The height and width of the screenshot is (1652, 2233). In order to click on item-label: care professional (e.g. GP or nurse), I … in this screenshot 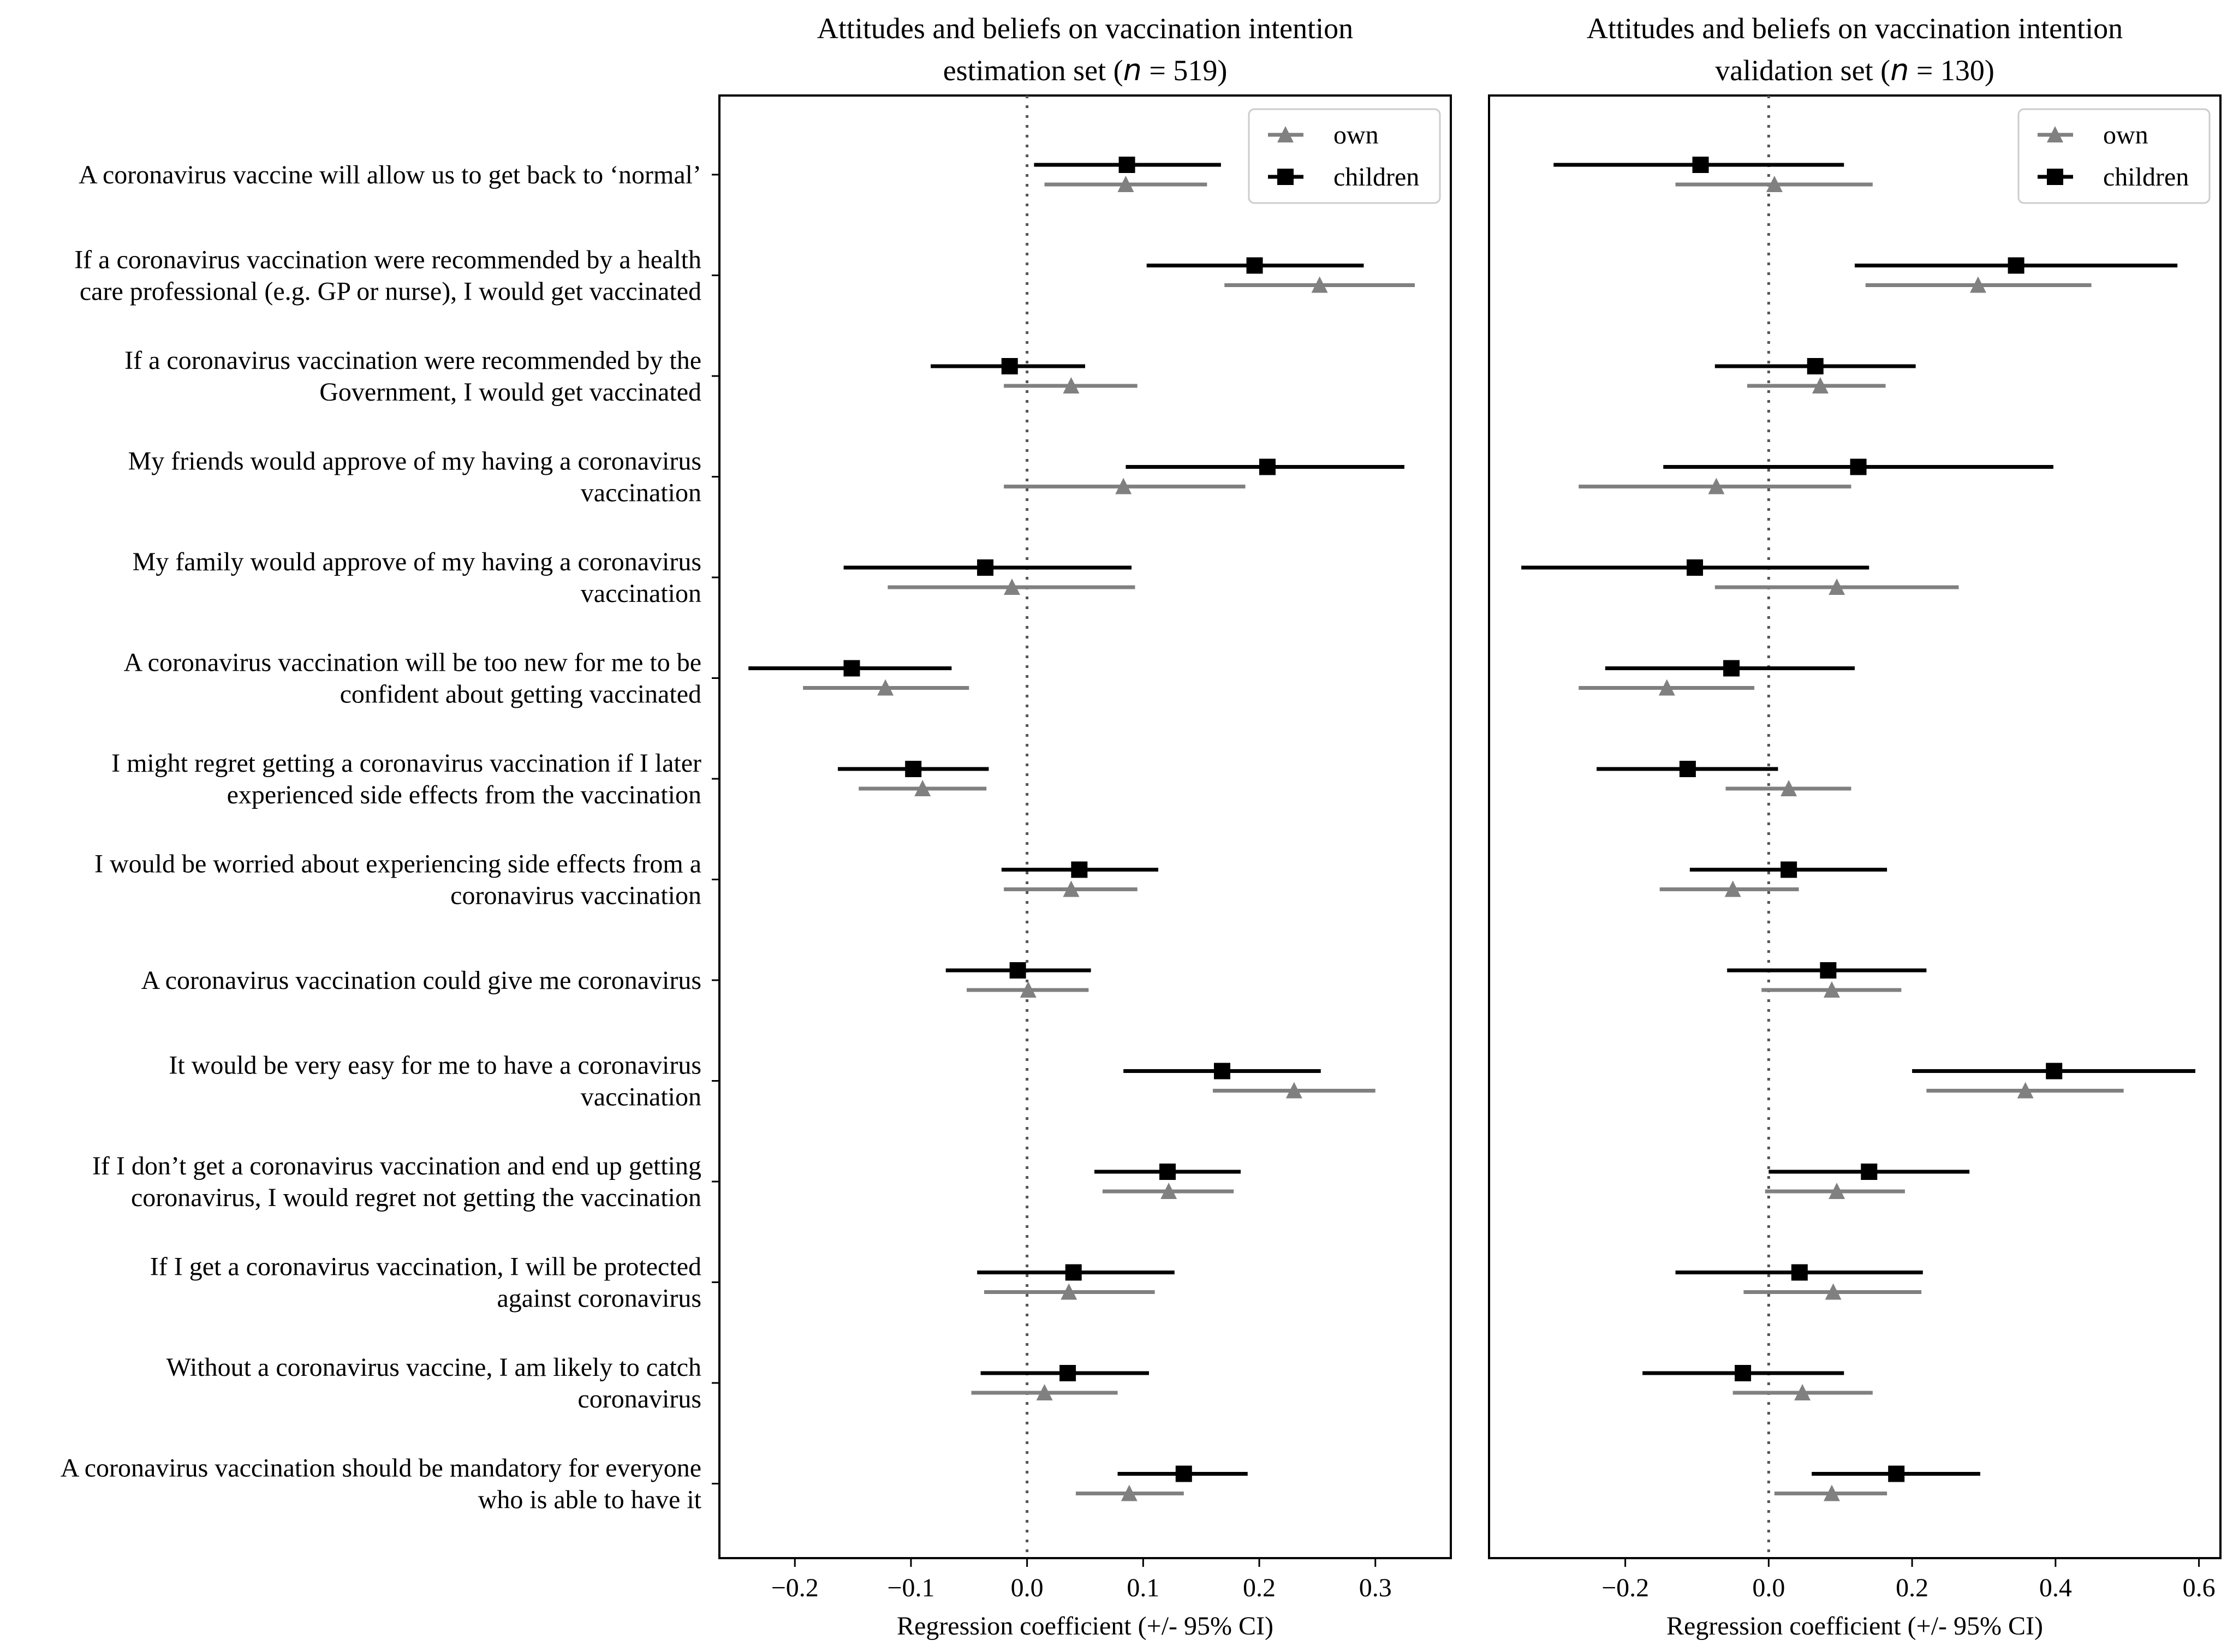, I will do `click(390, 291)`.